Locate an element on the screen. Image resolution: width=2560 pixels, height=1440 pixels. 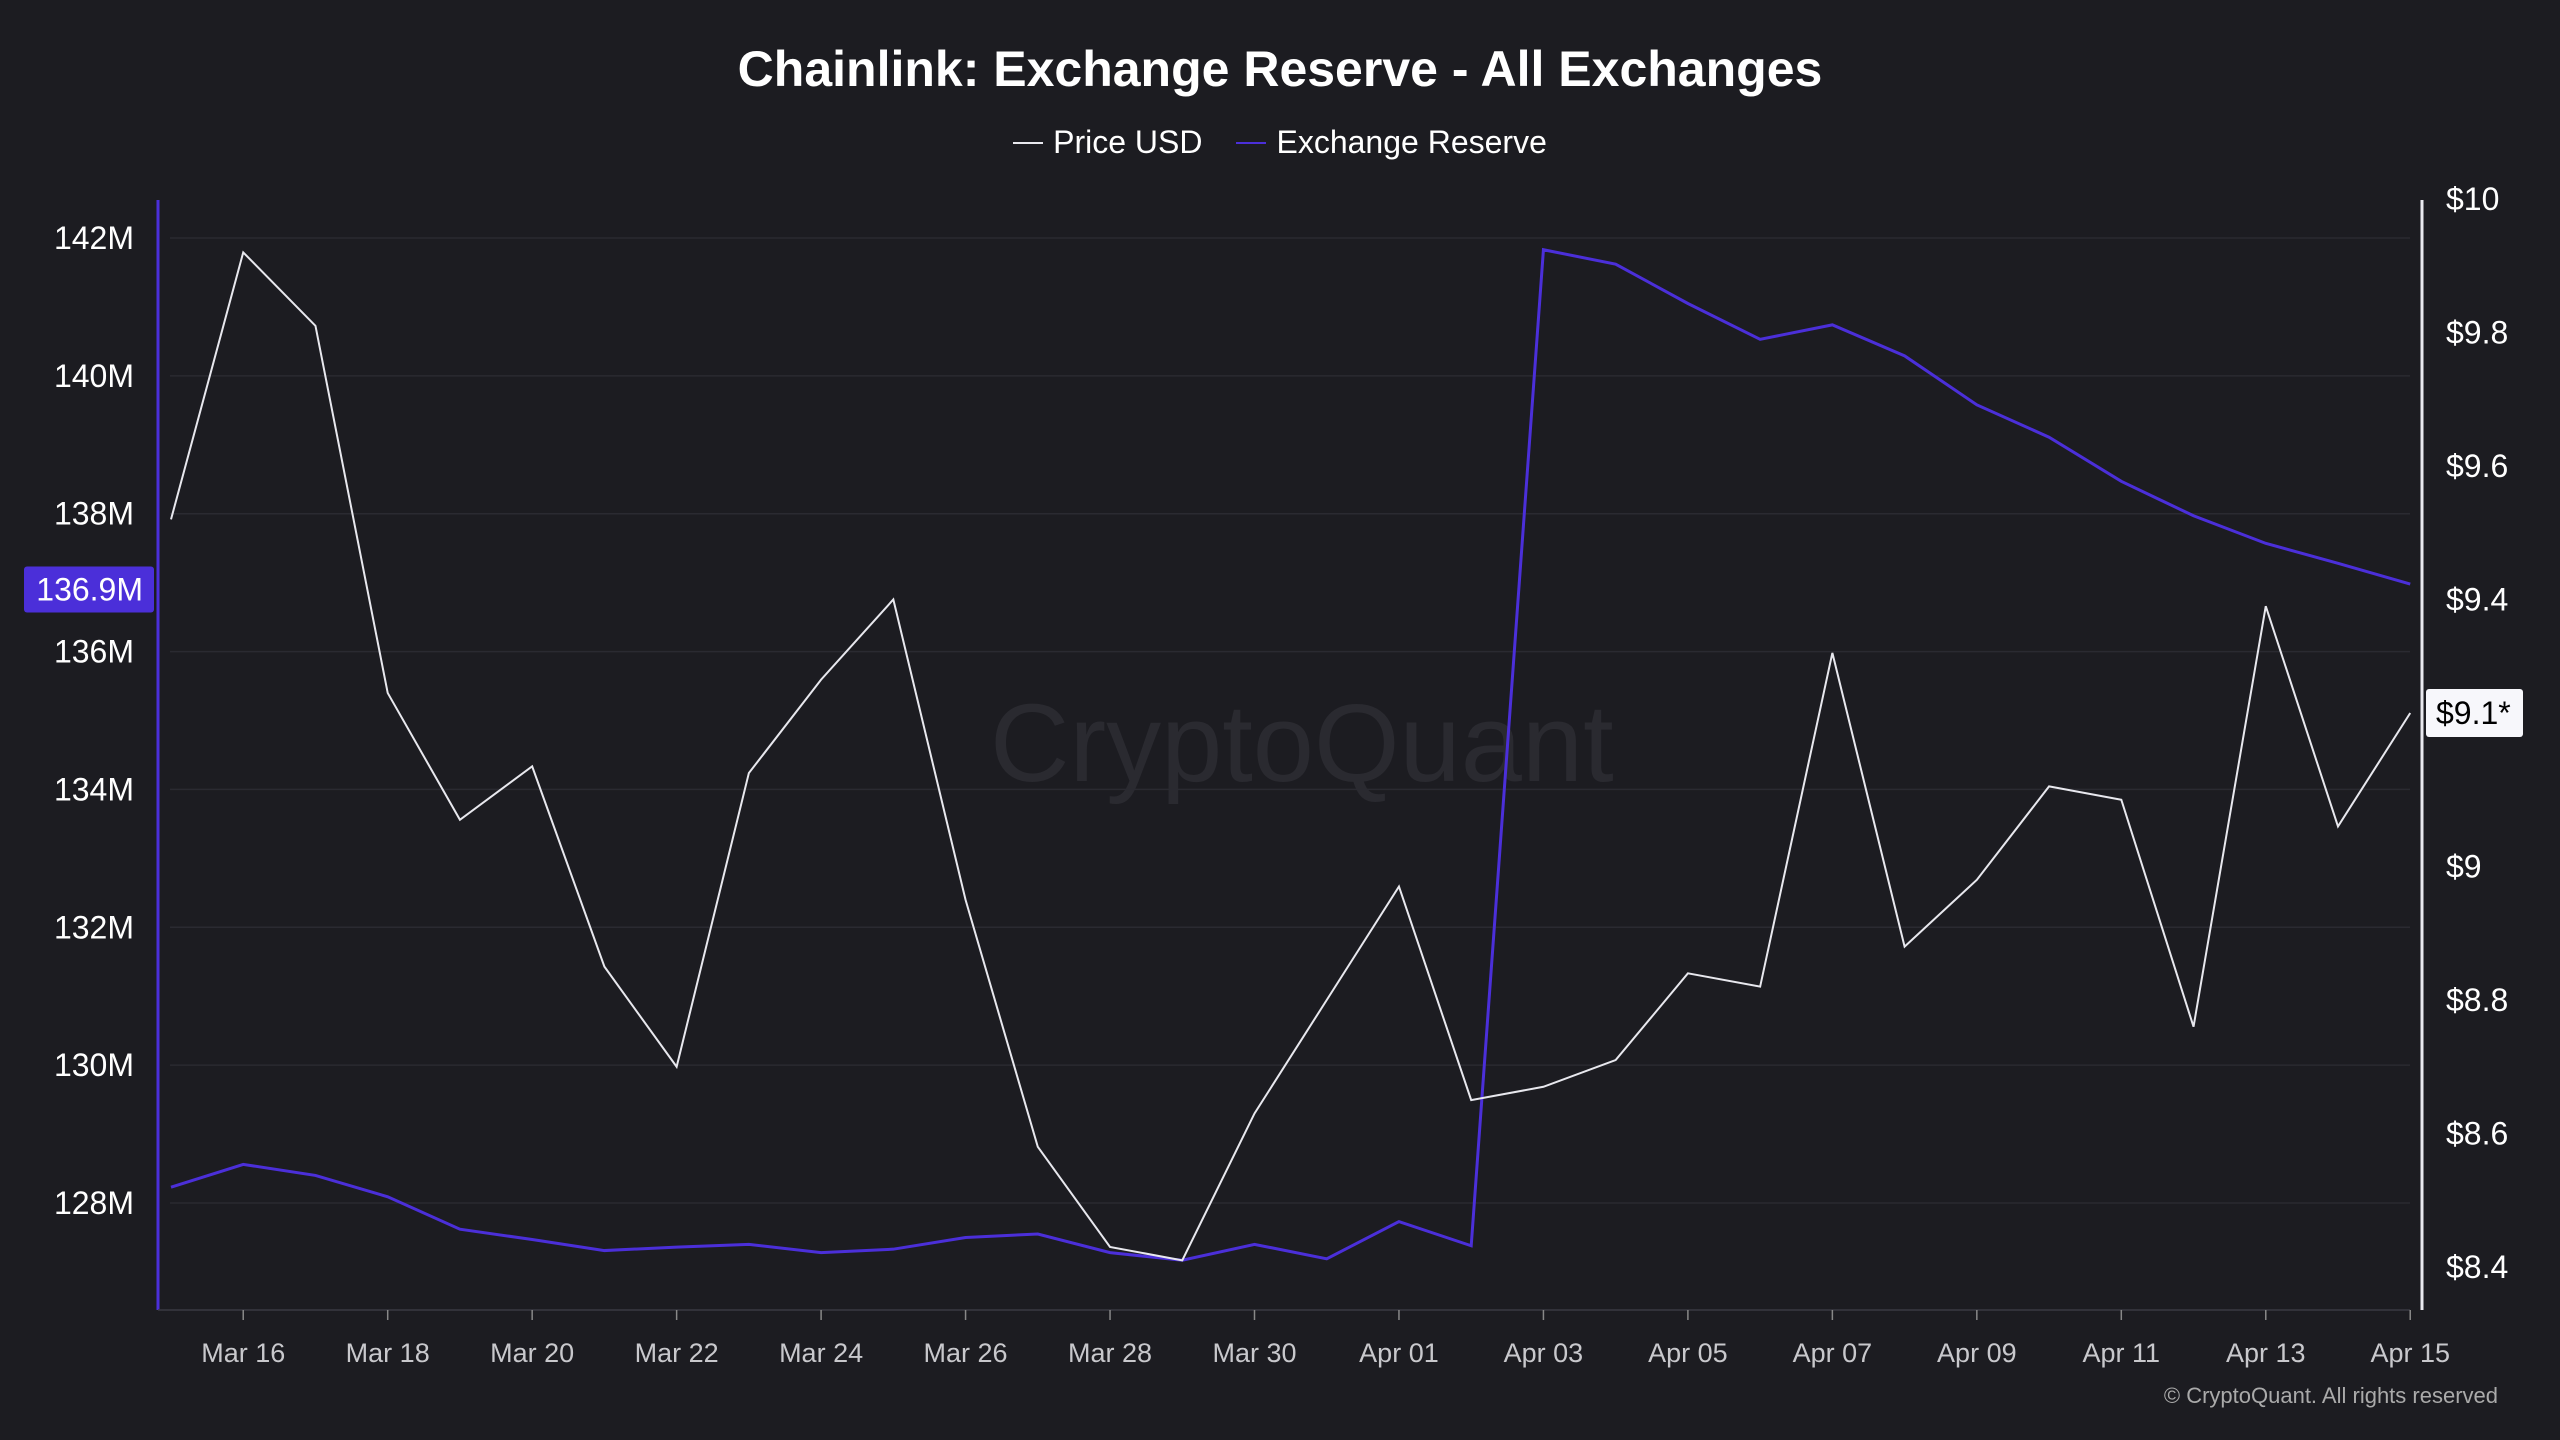
current-price-badge is located at coordinates (2474, 712).